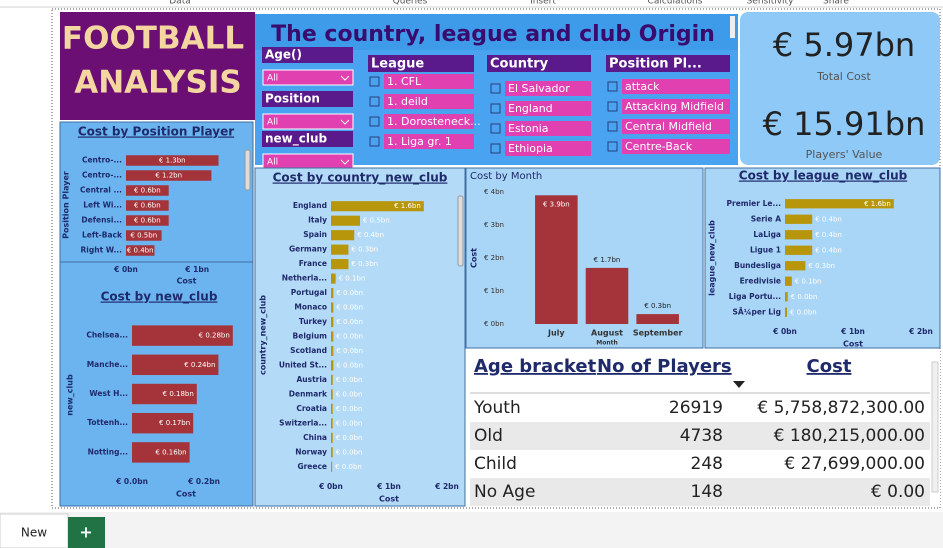 Image resolution: width=943 pixels, height=548 pixels. I want to click on slicer-title: Country, so click(519, 64).